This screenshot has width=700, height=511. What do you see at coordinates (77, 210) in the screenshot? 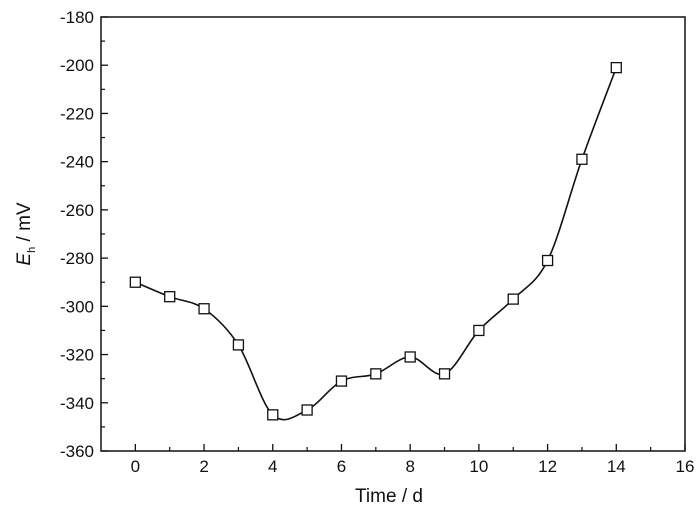
I see `y-tick-label: -260` at bounding box center [77, 210].